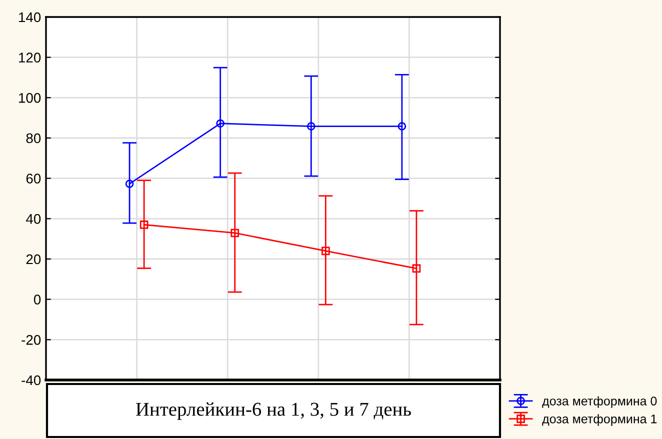 The height and width of the screenshot is (439, 662). Describe the element at coordinates (31, 380) in the screenshot. I see `y-tick-label: -40` at that location.